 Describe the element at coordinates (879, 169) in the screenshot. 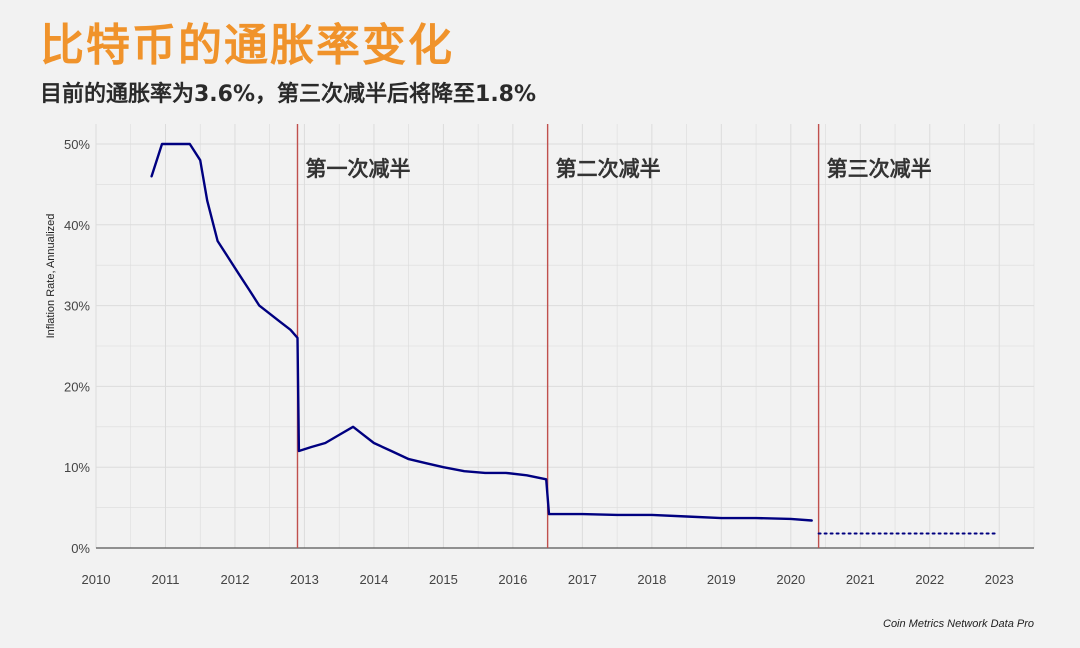

I see `halving-label: 第三次减半` at that location.